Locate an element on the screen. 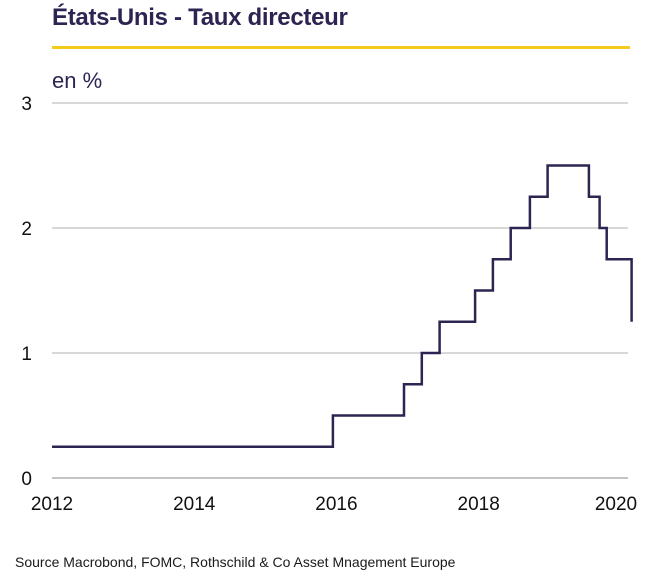 The height and width of the screenshot is (580, 648). x-tick-label: 2020 is located at coordinates (616, 504).